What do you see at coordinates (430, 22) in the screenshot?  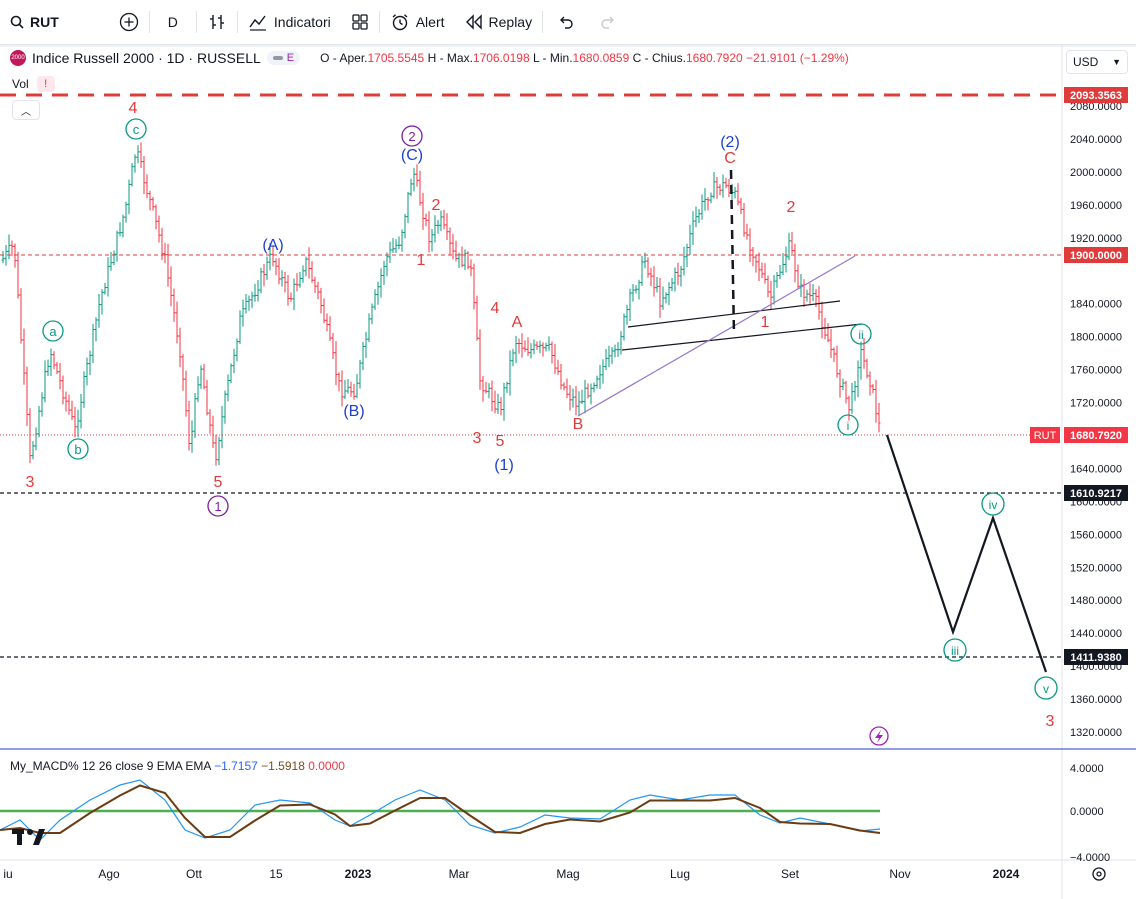 I see `alert-label: Alert` at bounding box center [430, 22].